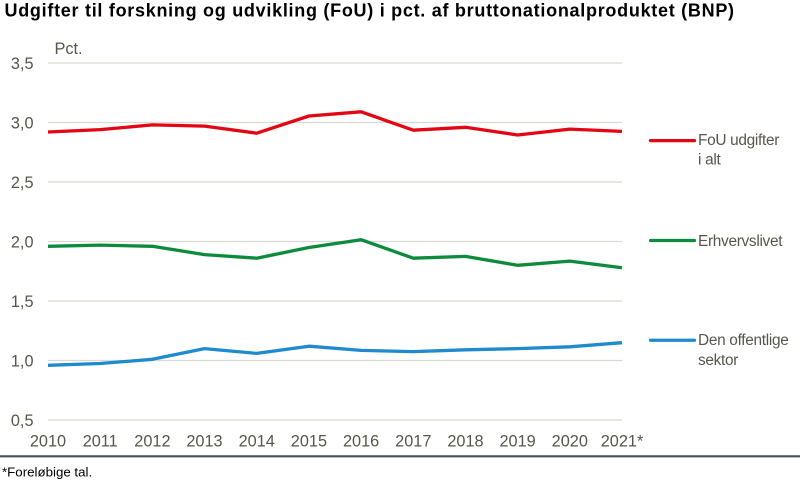 Image resolution: width=800 pixels, height=480 pixels. What do you see at coordinates (738, 140) in the screenshot?
I see `svg-text: FoU udgifter` at bounding box center [738, 140].